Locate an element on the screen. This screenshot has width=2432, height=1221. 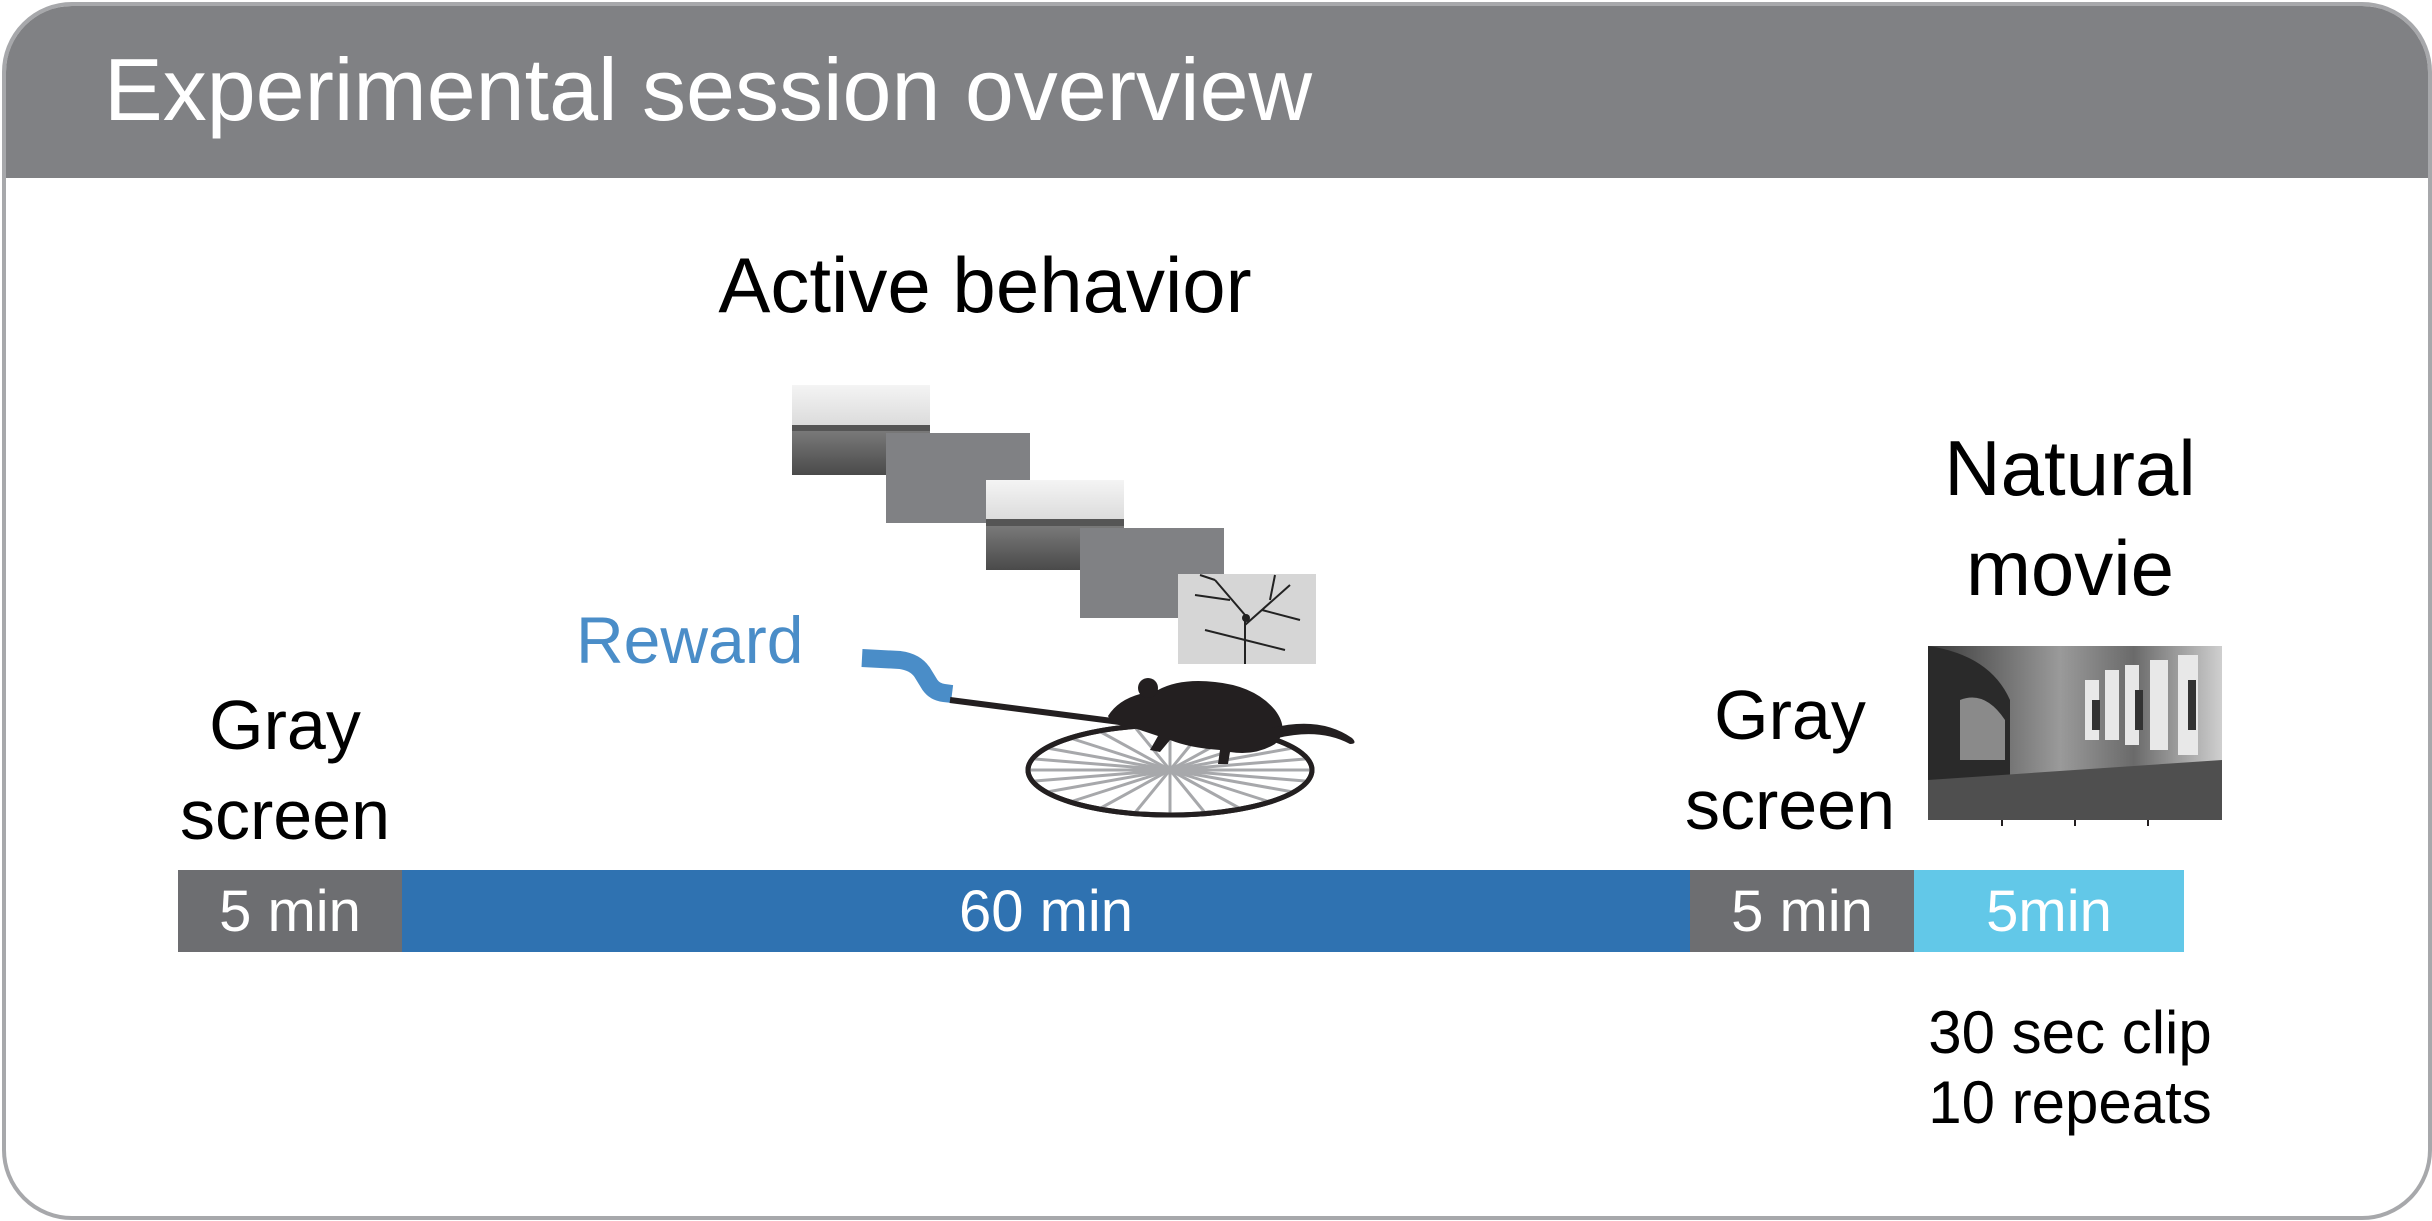
header-bar: Experimental session overview is located at coordinates (1217, 92).